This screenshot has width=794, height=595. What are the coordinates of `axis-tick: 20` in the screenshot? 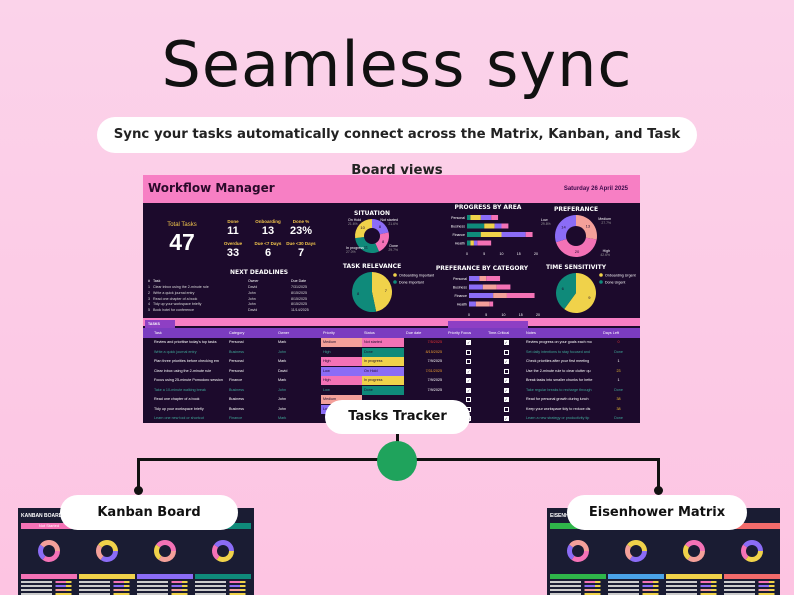 It's located at (536, 254).